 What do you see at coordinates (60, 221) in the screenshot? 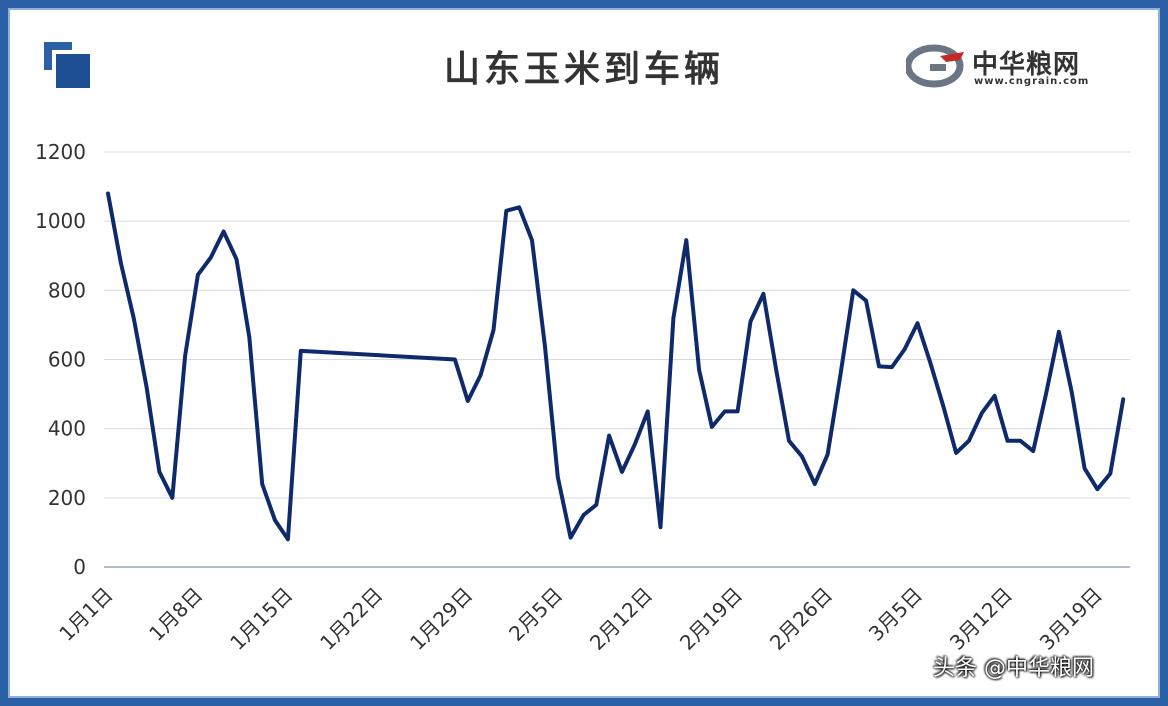
I see `y-tick-label: 1000` at bounding box center [60, 221].